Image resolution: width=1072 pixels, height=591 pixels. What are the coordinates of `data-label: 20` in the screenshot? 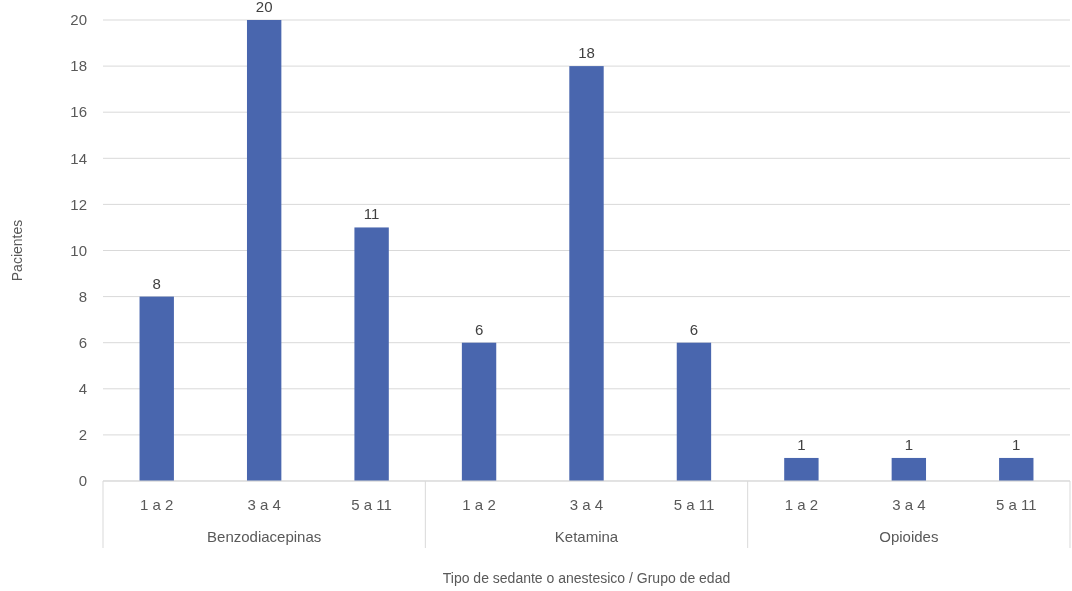 It's located at (264, 7).